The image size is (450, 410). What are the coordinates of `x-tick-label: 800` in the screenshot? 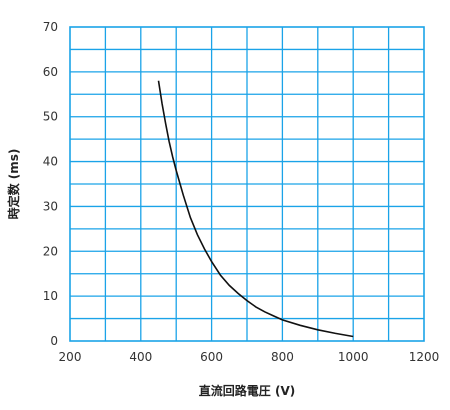 It's located at (282, 357).